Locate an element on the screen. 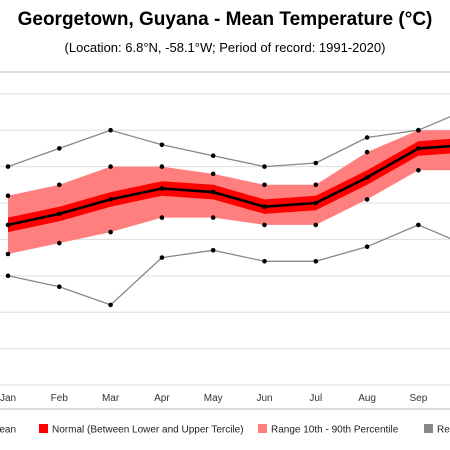 The image size is (450, 450). legend-label: Mean is located at coordinates (8, 430).